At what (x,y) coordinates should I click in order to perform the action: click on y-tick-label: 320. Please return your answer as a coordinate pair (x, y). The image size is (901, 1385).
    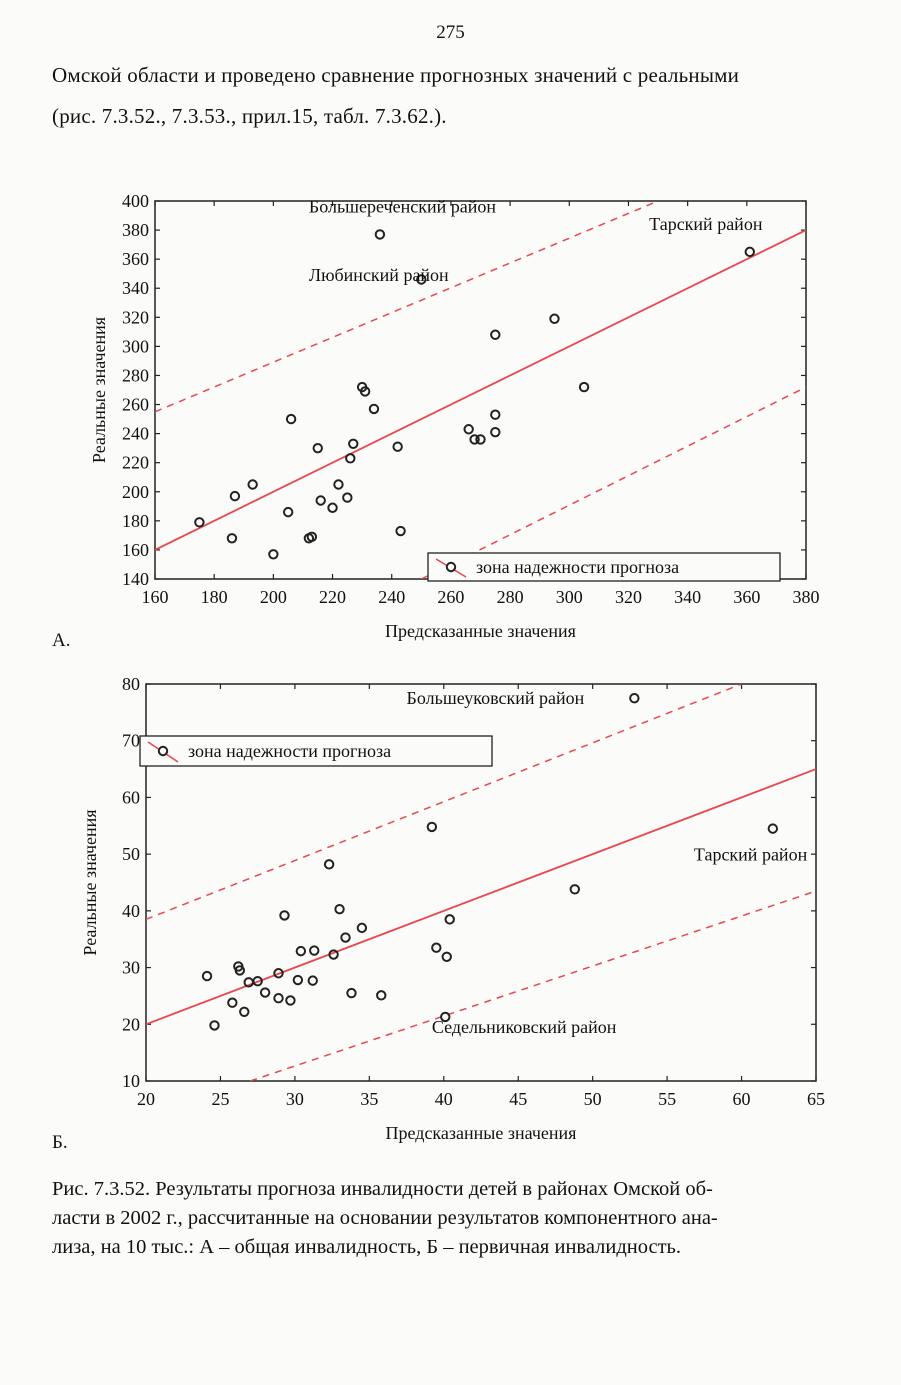
    Looking at the image, I should click on (135, 317).